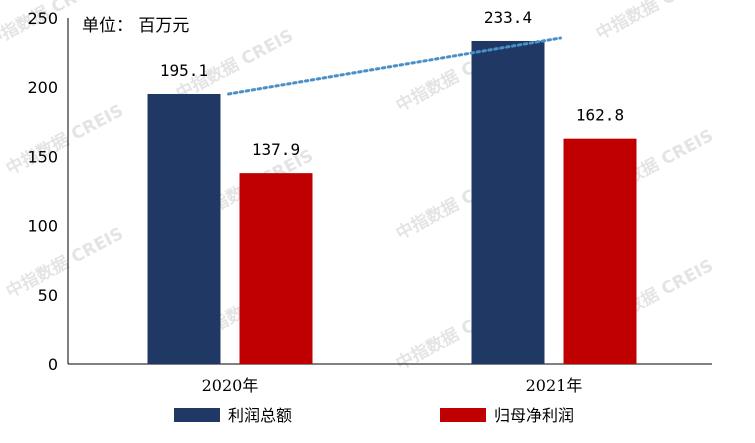  What do you see at coordinates (260, 415) in the screenshot?
I see `legend-label-total-profit: 利润总额` at bounding box center [260, 415].